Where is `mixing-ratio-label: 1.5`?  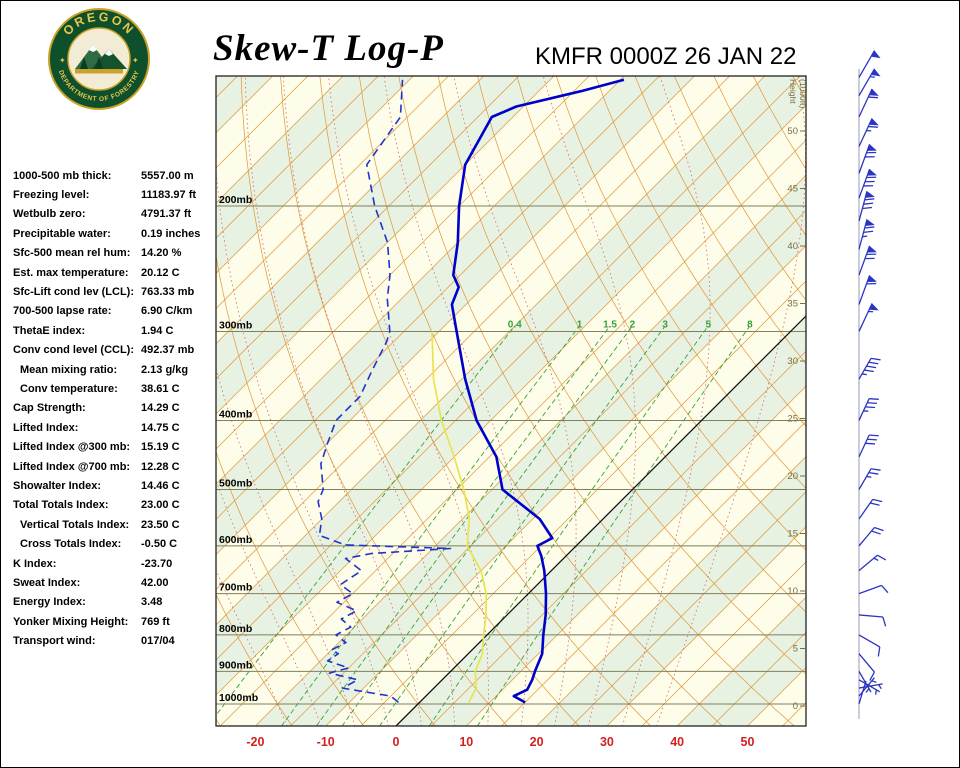
mixing-ratio-label: 1.5 is located at coordinates (610, 324).